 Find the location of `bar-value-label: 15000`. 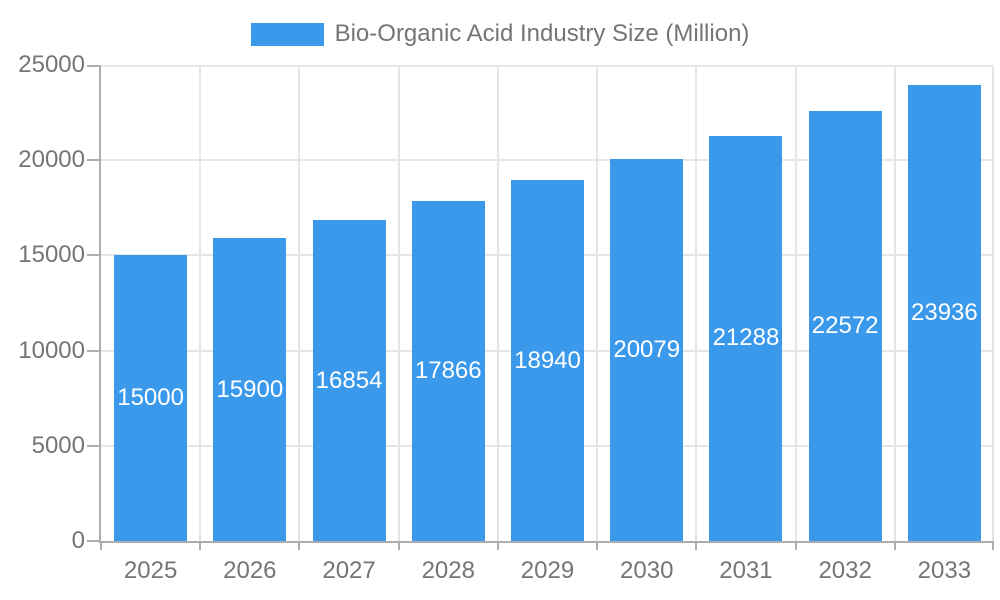

bar-value-label: 15000 is located at coordinates (150, 398).